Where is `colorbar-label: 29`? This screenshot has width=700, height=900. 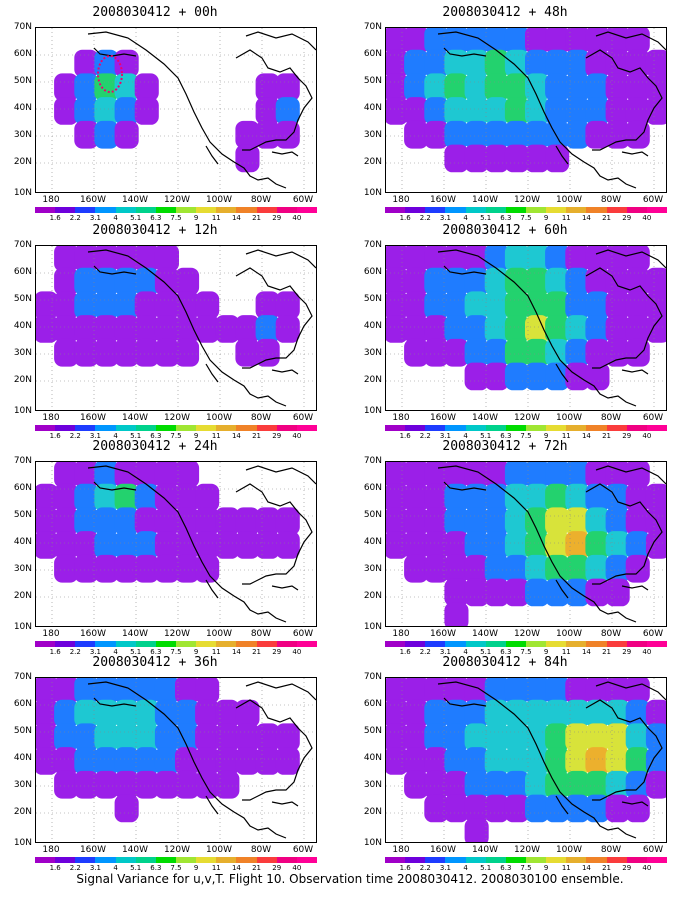
colorbar-label: 29 is located at coordinates (627, 218).